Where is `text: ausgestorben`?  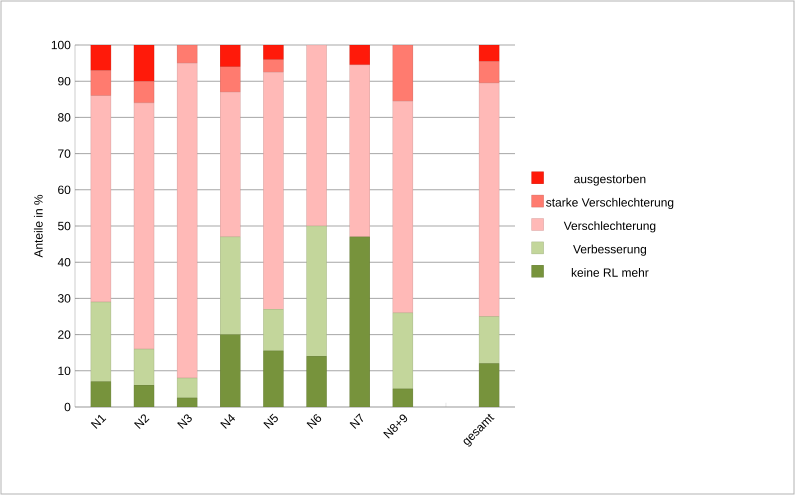
text: ausgestorben is located at coordinates (610, 180).